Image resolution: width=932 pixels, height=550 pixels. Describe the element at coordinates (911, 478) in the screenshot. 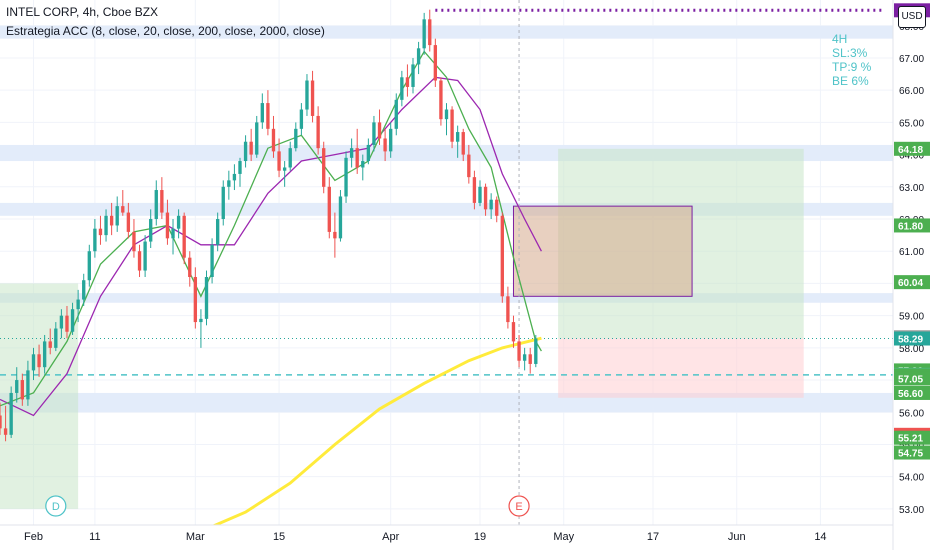

I see `y-tick-label-1: 54.00` at that location.